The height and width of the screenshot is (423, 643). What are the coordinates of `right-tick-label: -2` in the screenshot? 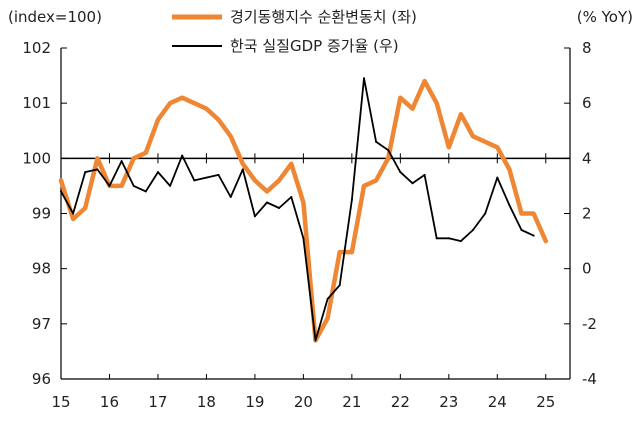 It's located at (589, 324).